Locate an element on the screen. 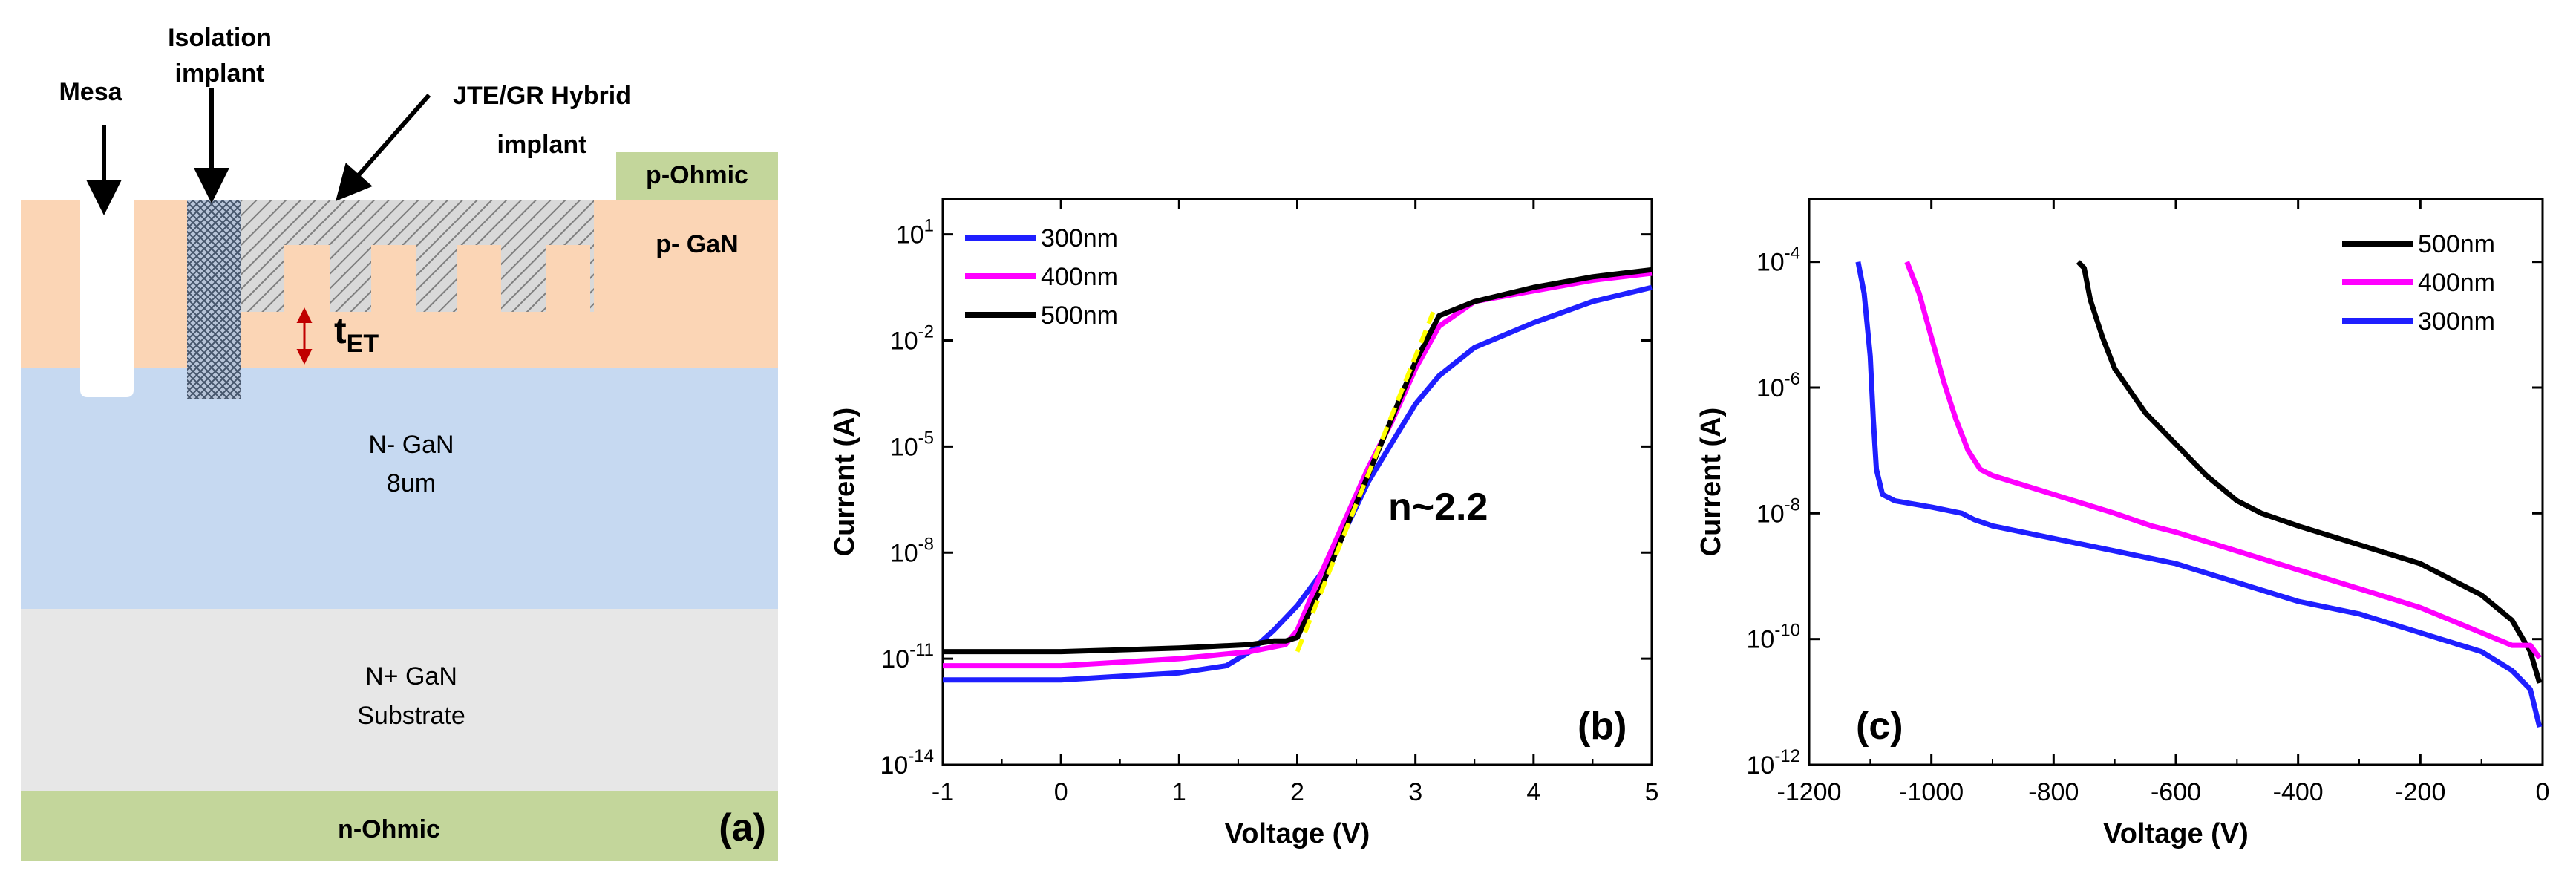 This screenshot has width=2576, height=891. x-tick-label: 4 is located at coordinates (1533, 792).